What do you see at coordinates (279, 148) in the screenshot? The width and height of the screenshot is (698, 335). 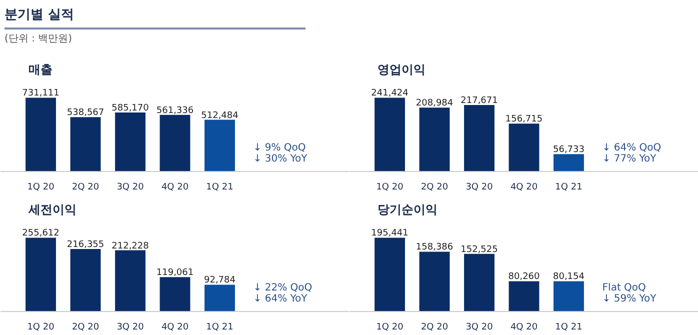 I see `text: ↓ 9% QoQ` at bounding box center [279, 148].